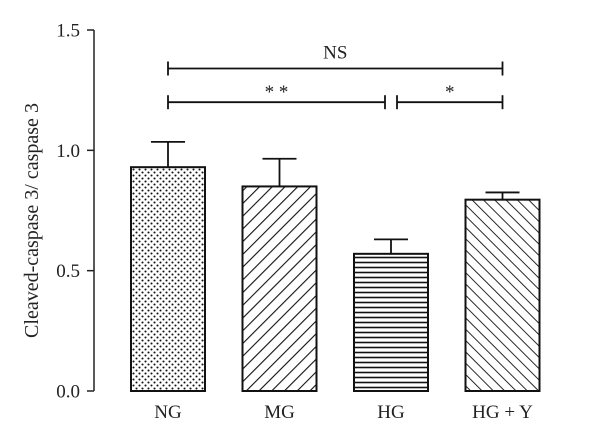 This screenshot has height=441, width=600. What do you see at coordinates (32, 220) in the screenshot?
I see `y-axis-label: Cleaved-caspase 3/ caspase 3` at bounding box center [32, 220].